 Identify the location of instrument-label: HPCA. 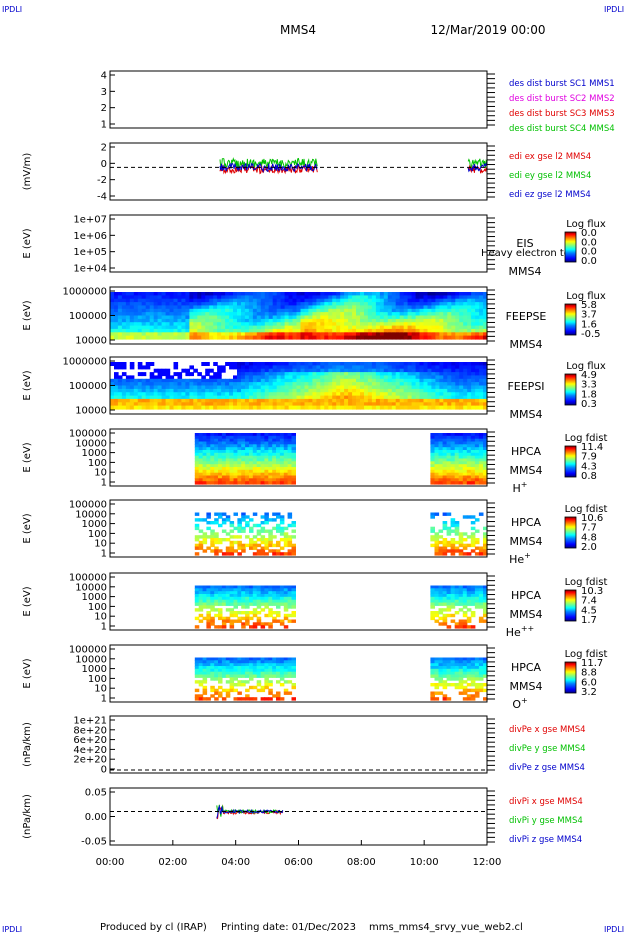
(526, 522).